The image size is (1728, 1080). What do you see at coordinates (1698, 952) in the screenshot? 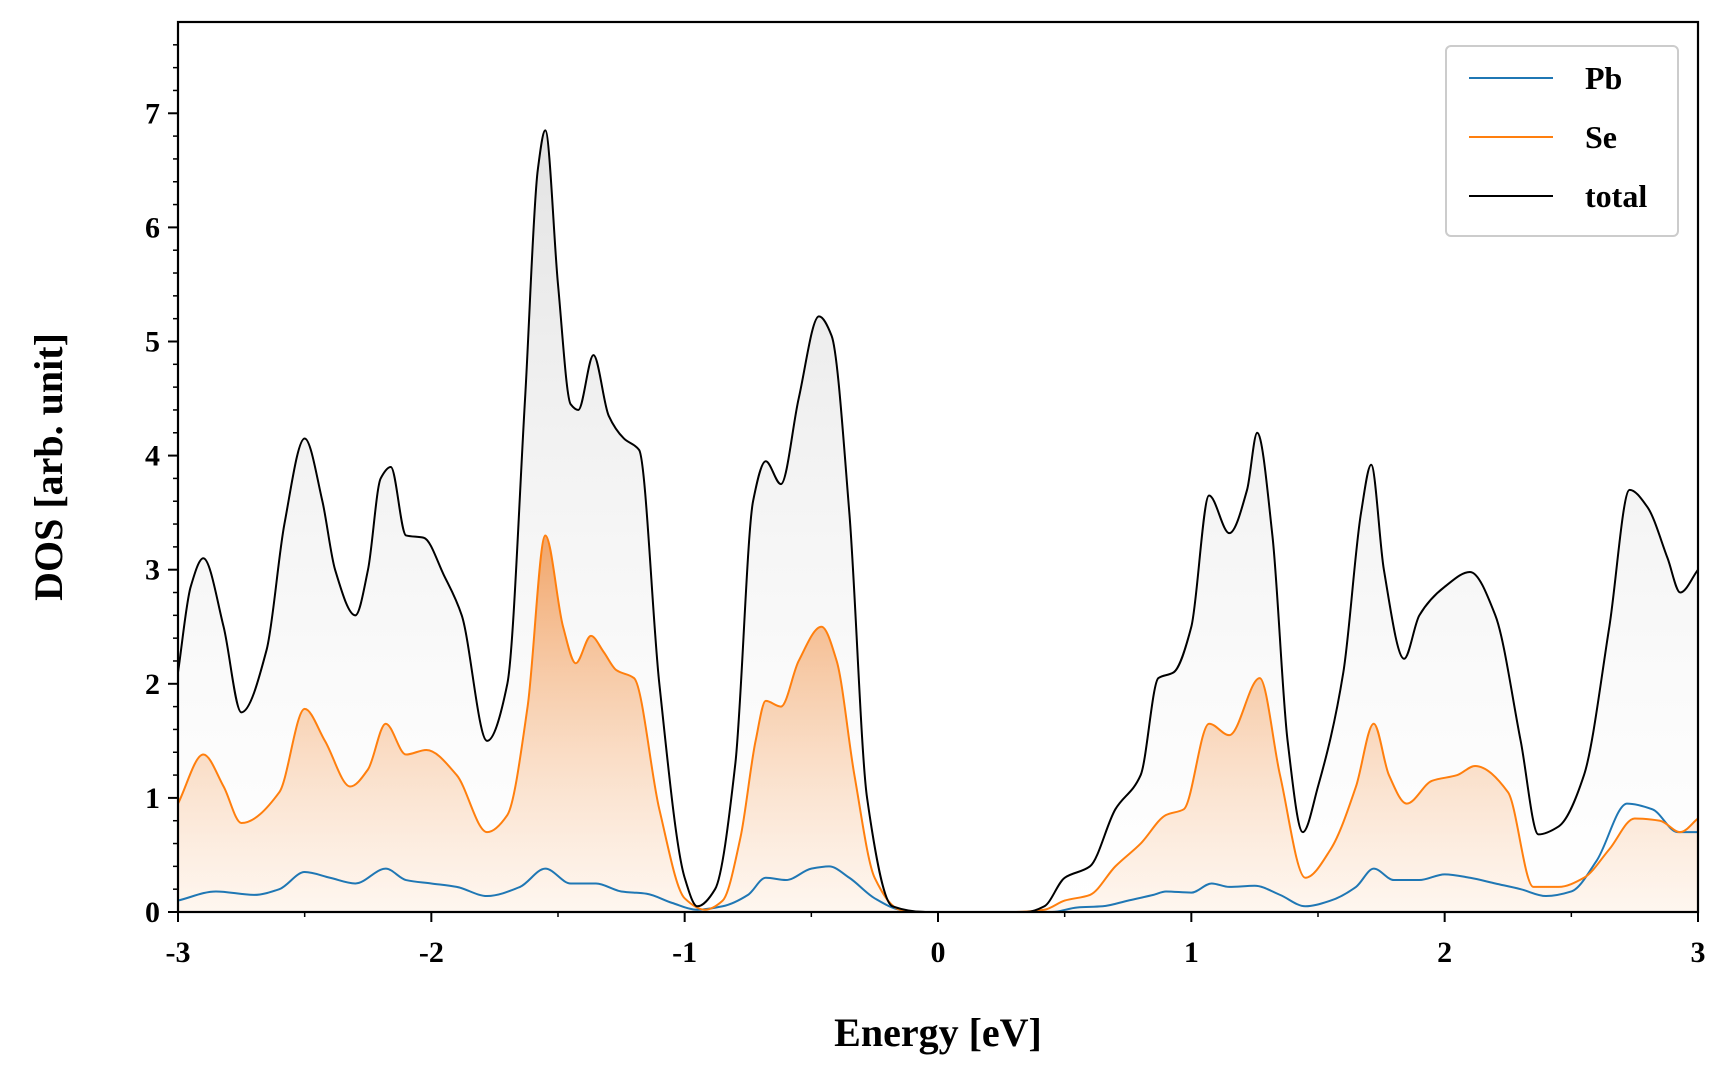
I see `x-tick-label: 3` at bounding box center [1698, 952].